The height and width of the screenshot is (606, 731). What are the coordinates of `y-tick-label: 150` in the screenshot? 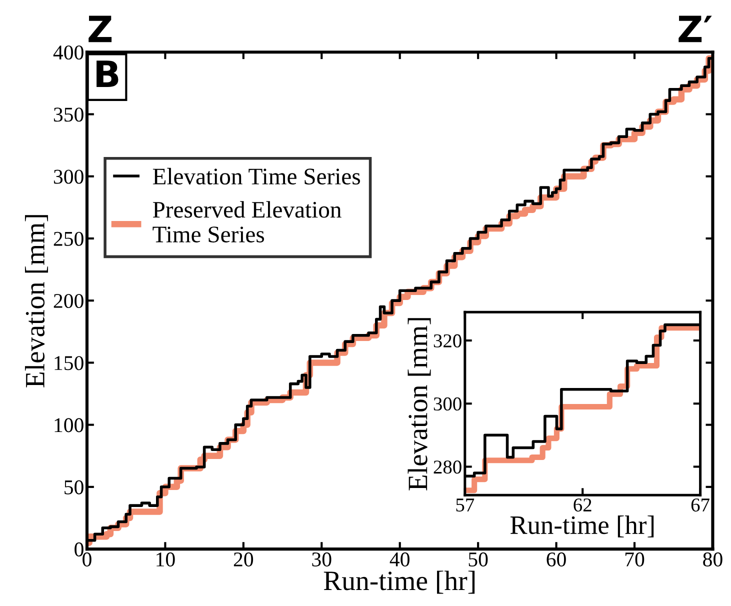 It's located at (69, 363).